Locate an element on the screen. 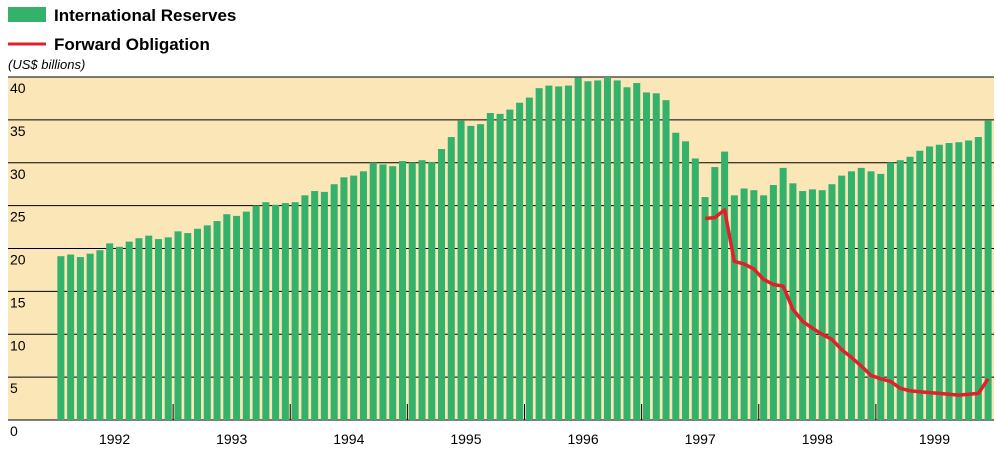  y-tick-label: 15 is located at coordinates (18, 302).